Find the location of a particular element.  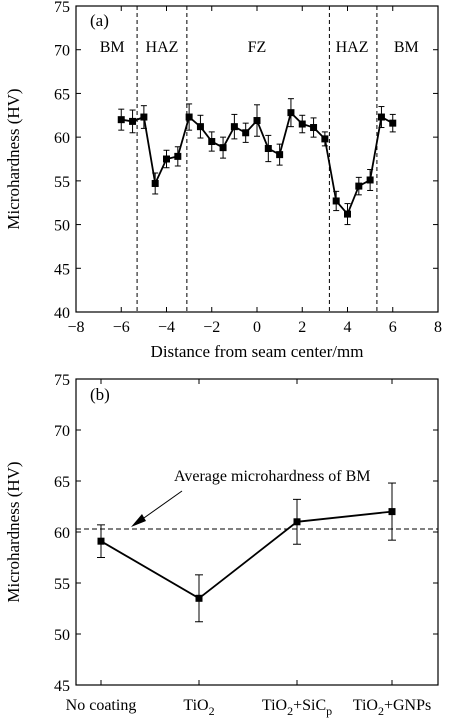

panel-label-b: (b) is located at coordinates (100, 394).